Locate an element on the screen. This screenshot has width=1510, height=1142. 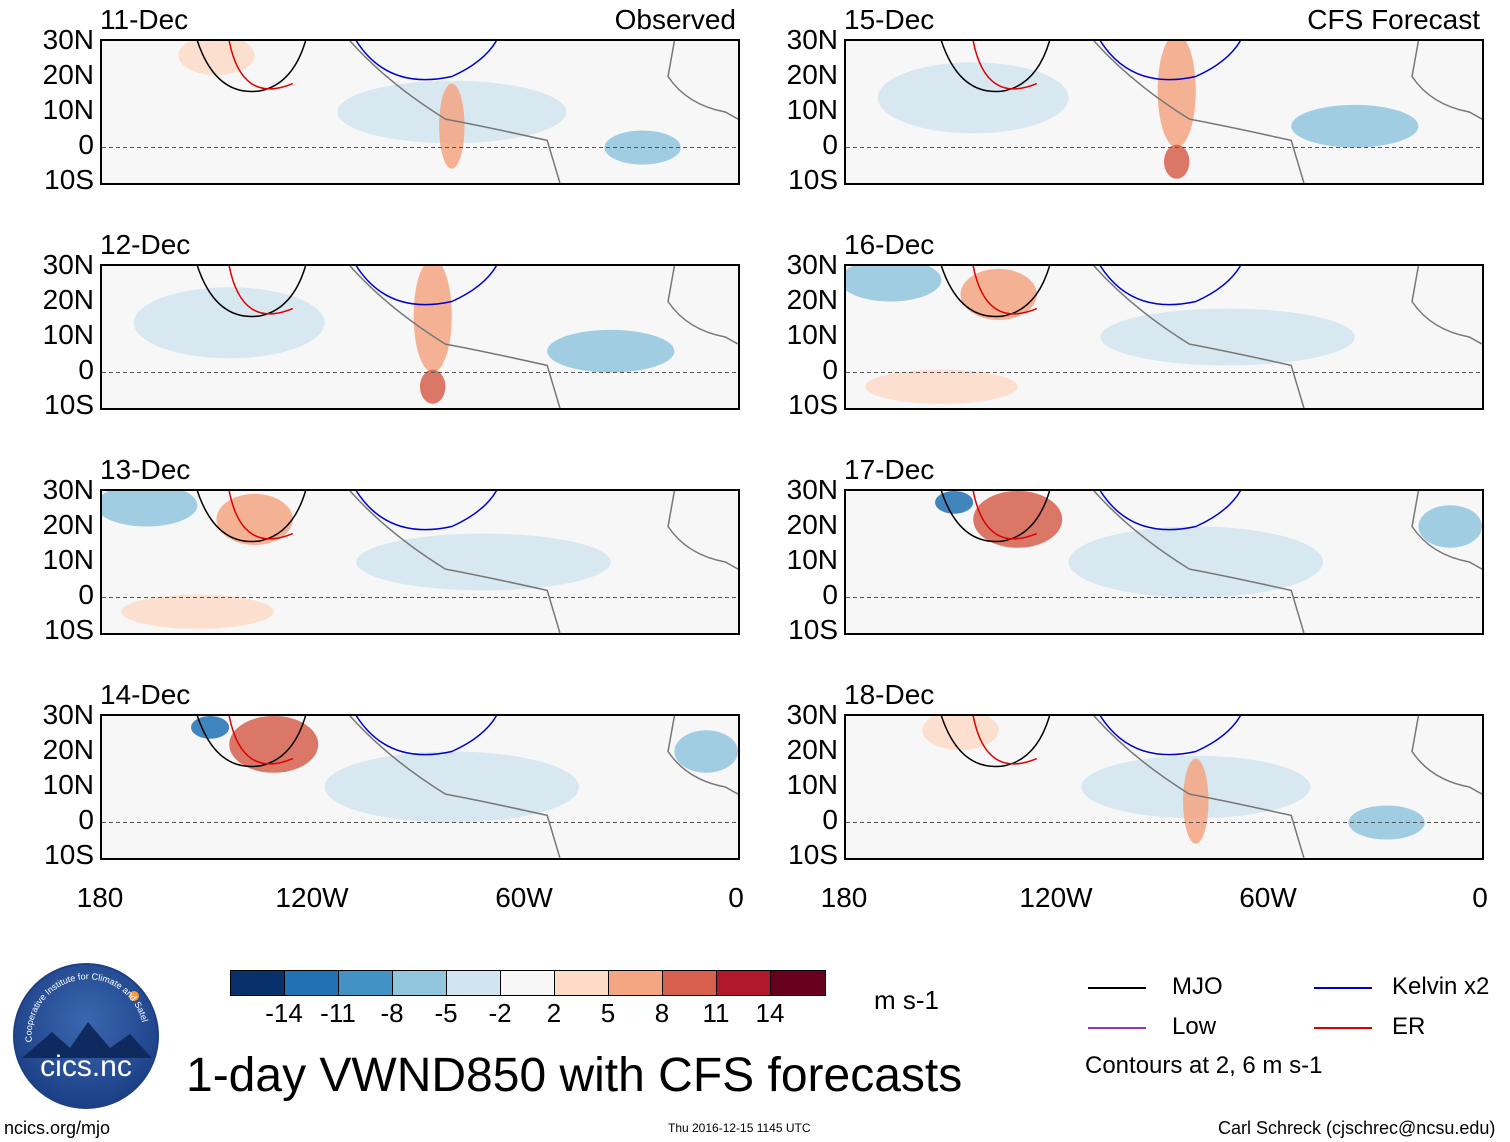
right-panel-0-map is located at coordinates (1164, 112).